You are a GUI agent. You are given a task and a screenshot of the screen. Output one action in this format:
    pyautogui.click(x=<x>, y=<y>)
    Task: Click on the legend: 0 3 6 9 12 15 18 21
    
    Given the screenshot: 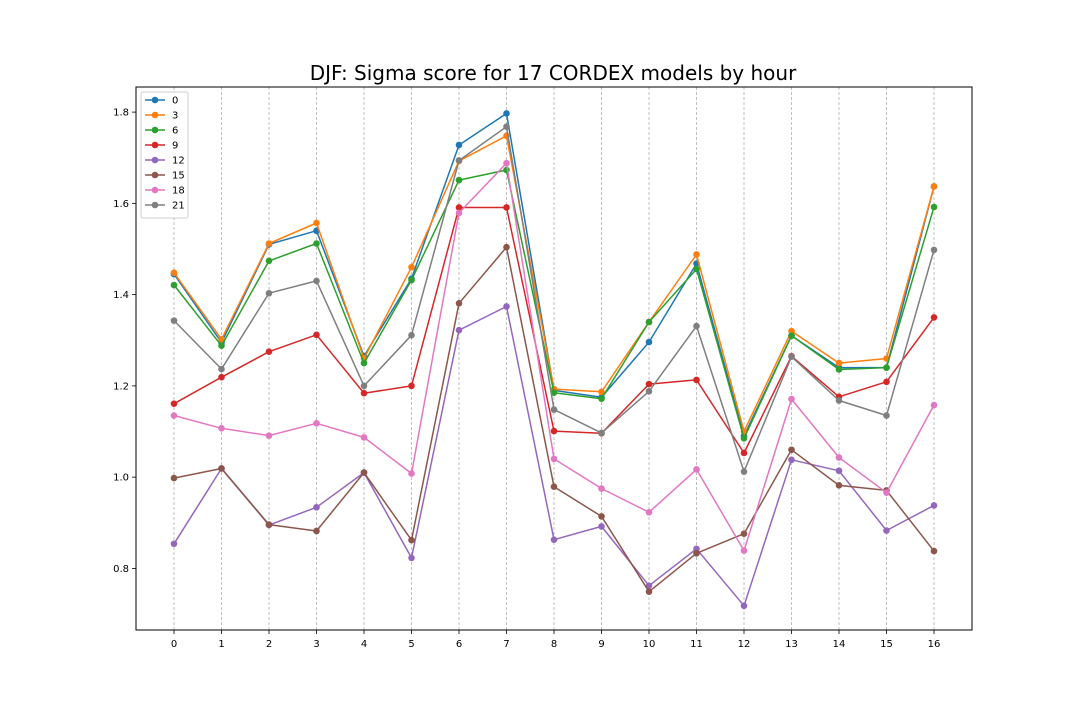 What is the action you would take?
    pyautogui.click(x=164, y=155)
    